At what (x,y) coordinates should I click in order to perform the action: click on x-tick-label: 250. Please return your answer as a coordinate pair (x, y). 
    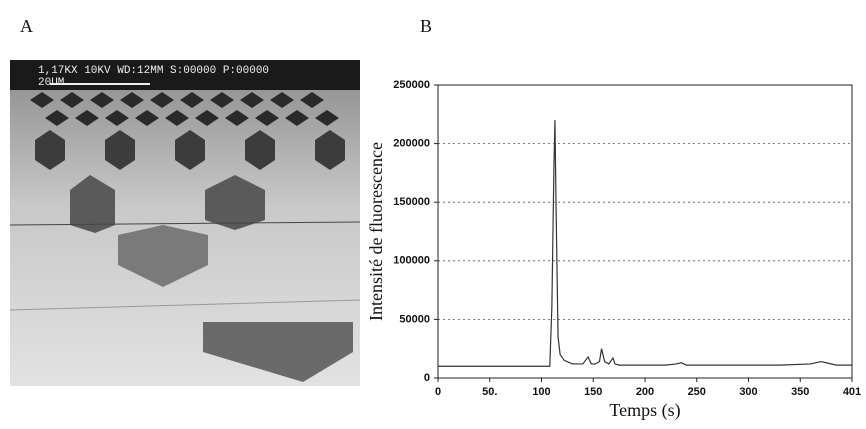
    Looking at the image, I should click on (697, 392).